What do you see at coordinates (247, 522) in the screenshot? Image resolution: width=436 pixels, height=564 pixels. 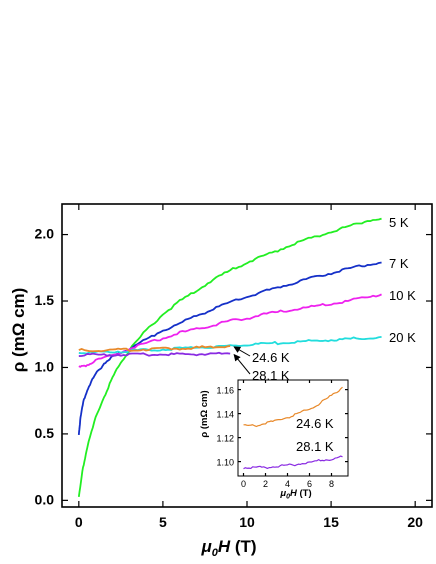 I see `main-x-tick-label: 10` at bounding box center [247, 522].